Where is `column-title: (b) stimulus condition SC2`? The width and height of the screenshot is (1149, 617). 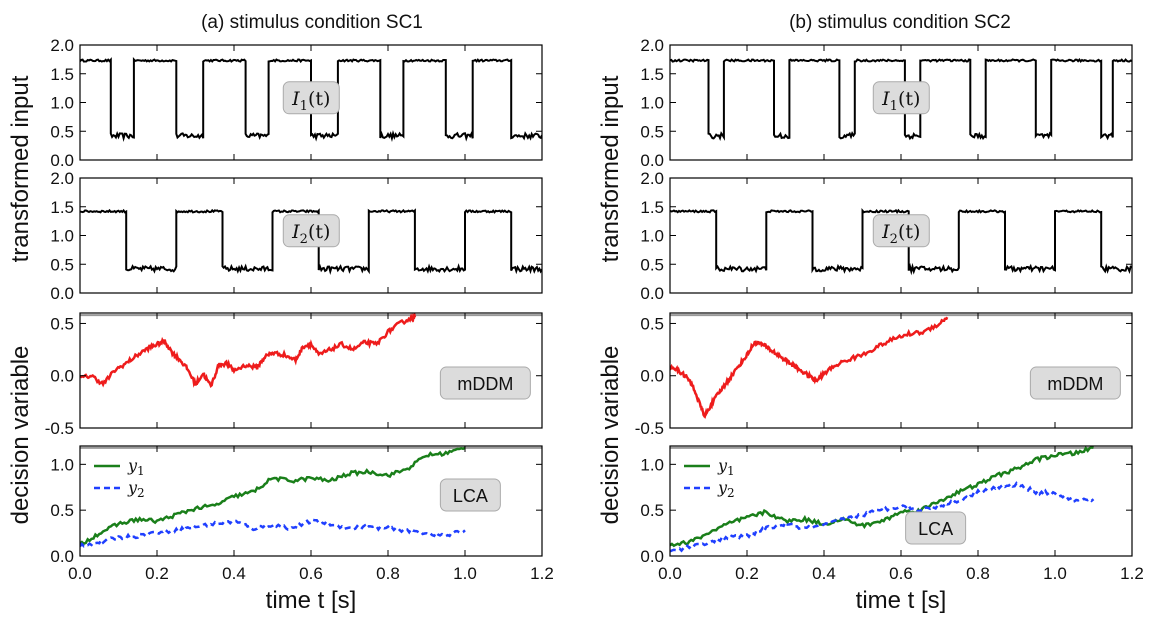 column-title: (b) stimulus condition SC2 is located at coordinates (900, 22).